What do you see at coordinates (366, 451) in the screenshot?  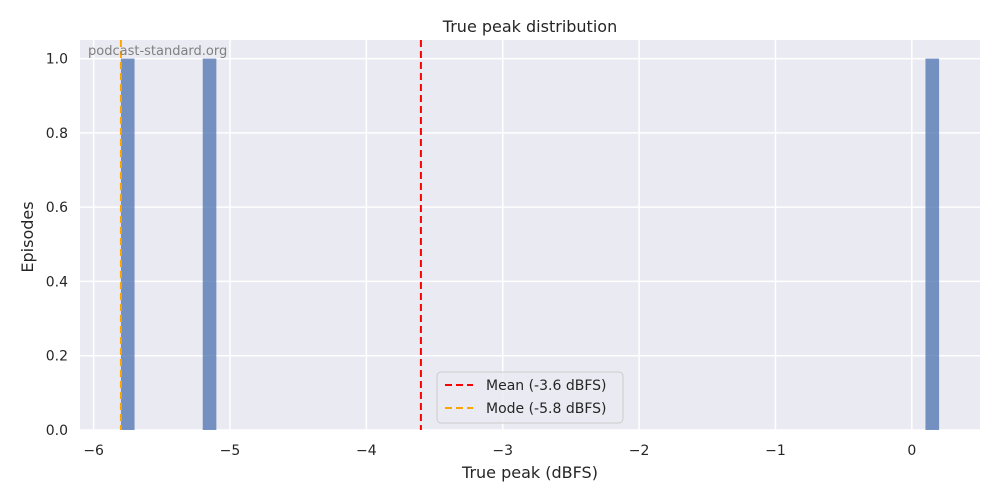 I see `x-tick-label: −4` at bounding box center [366, 451].